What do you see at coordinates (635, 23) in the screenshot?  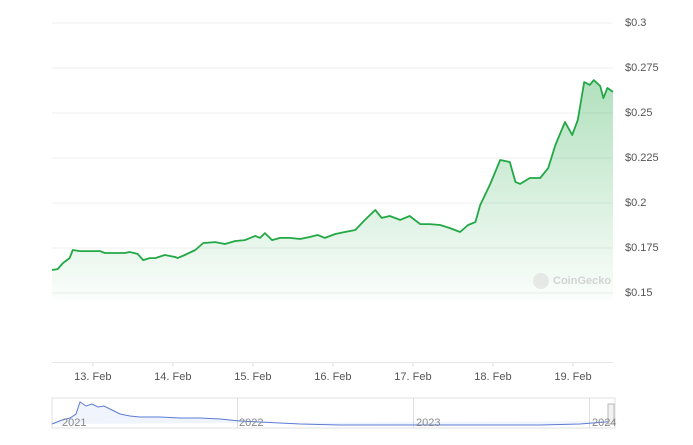 I see `y-tick-label: $0.3` at bounding box center [635, 23].